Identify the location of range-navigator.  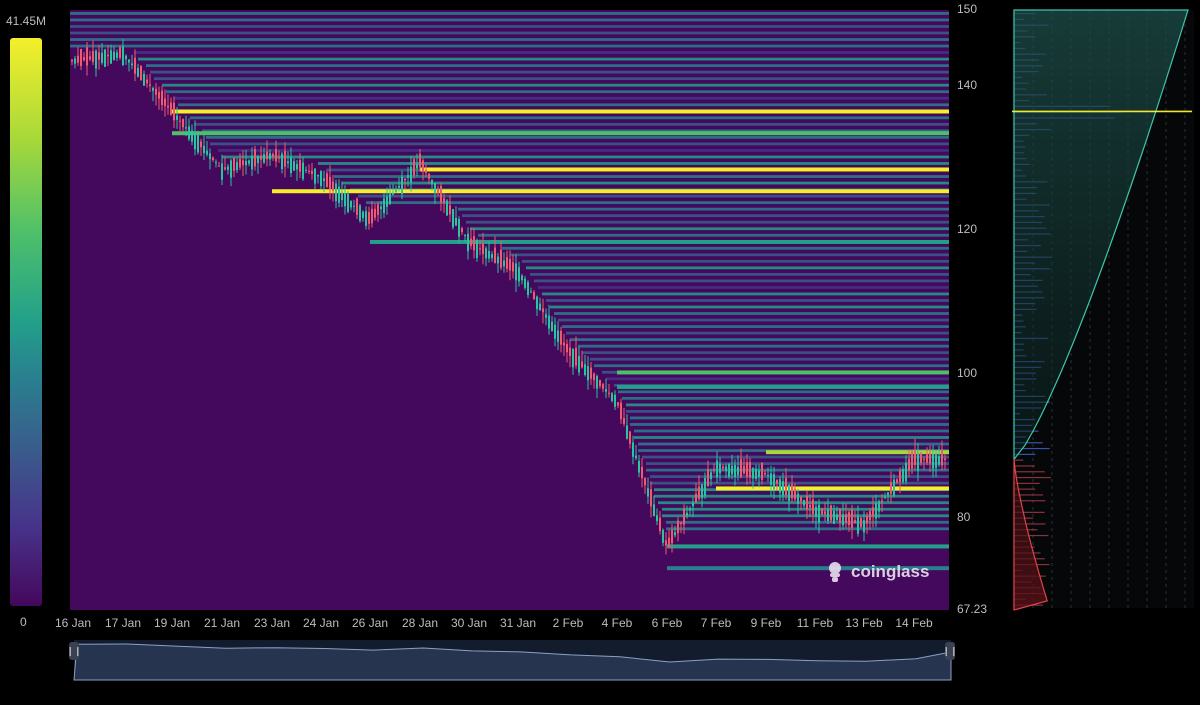
(512, 660).